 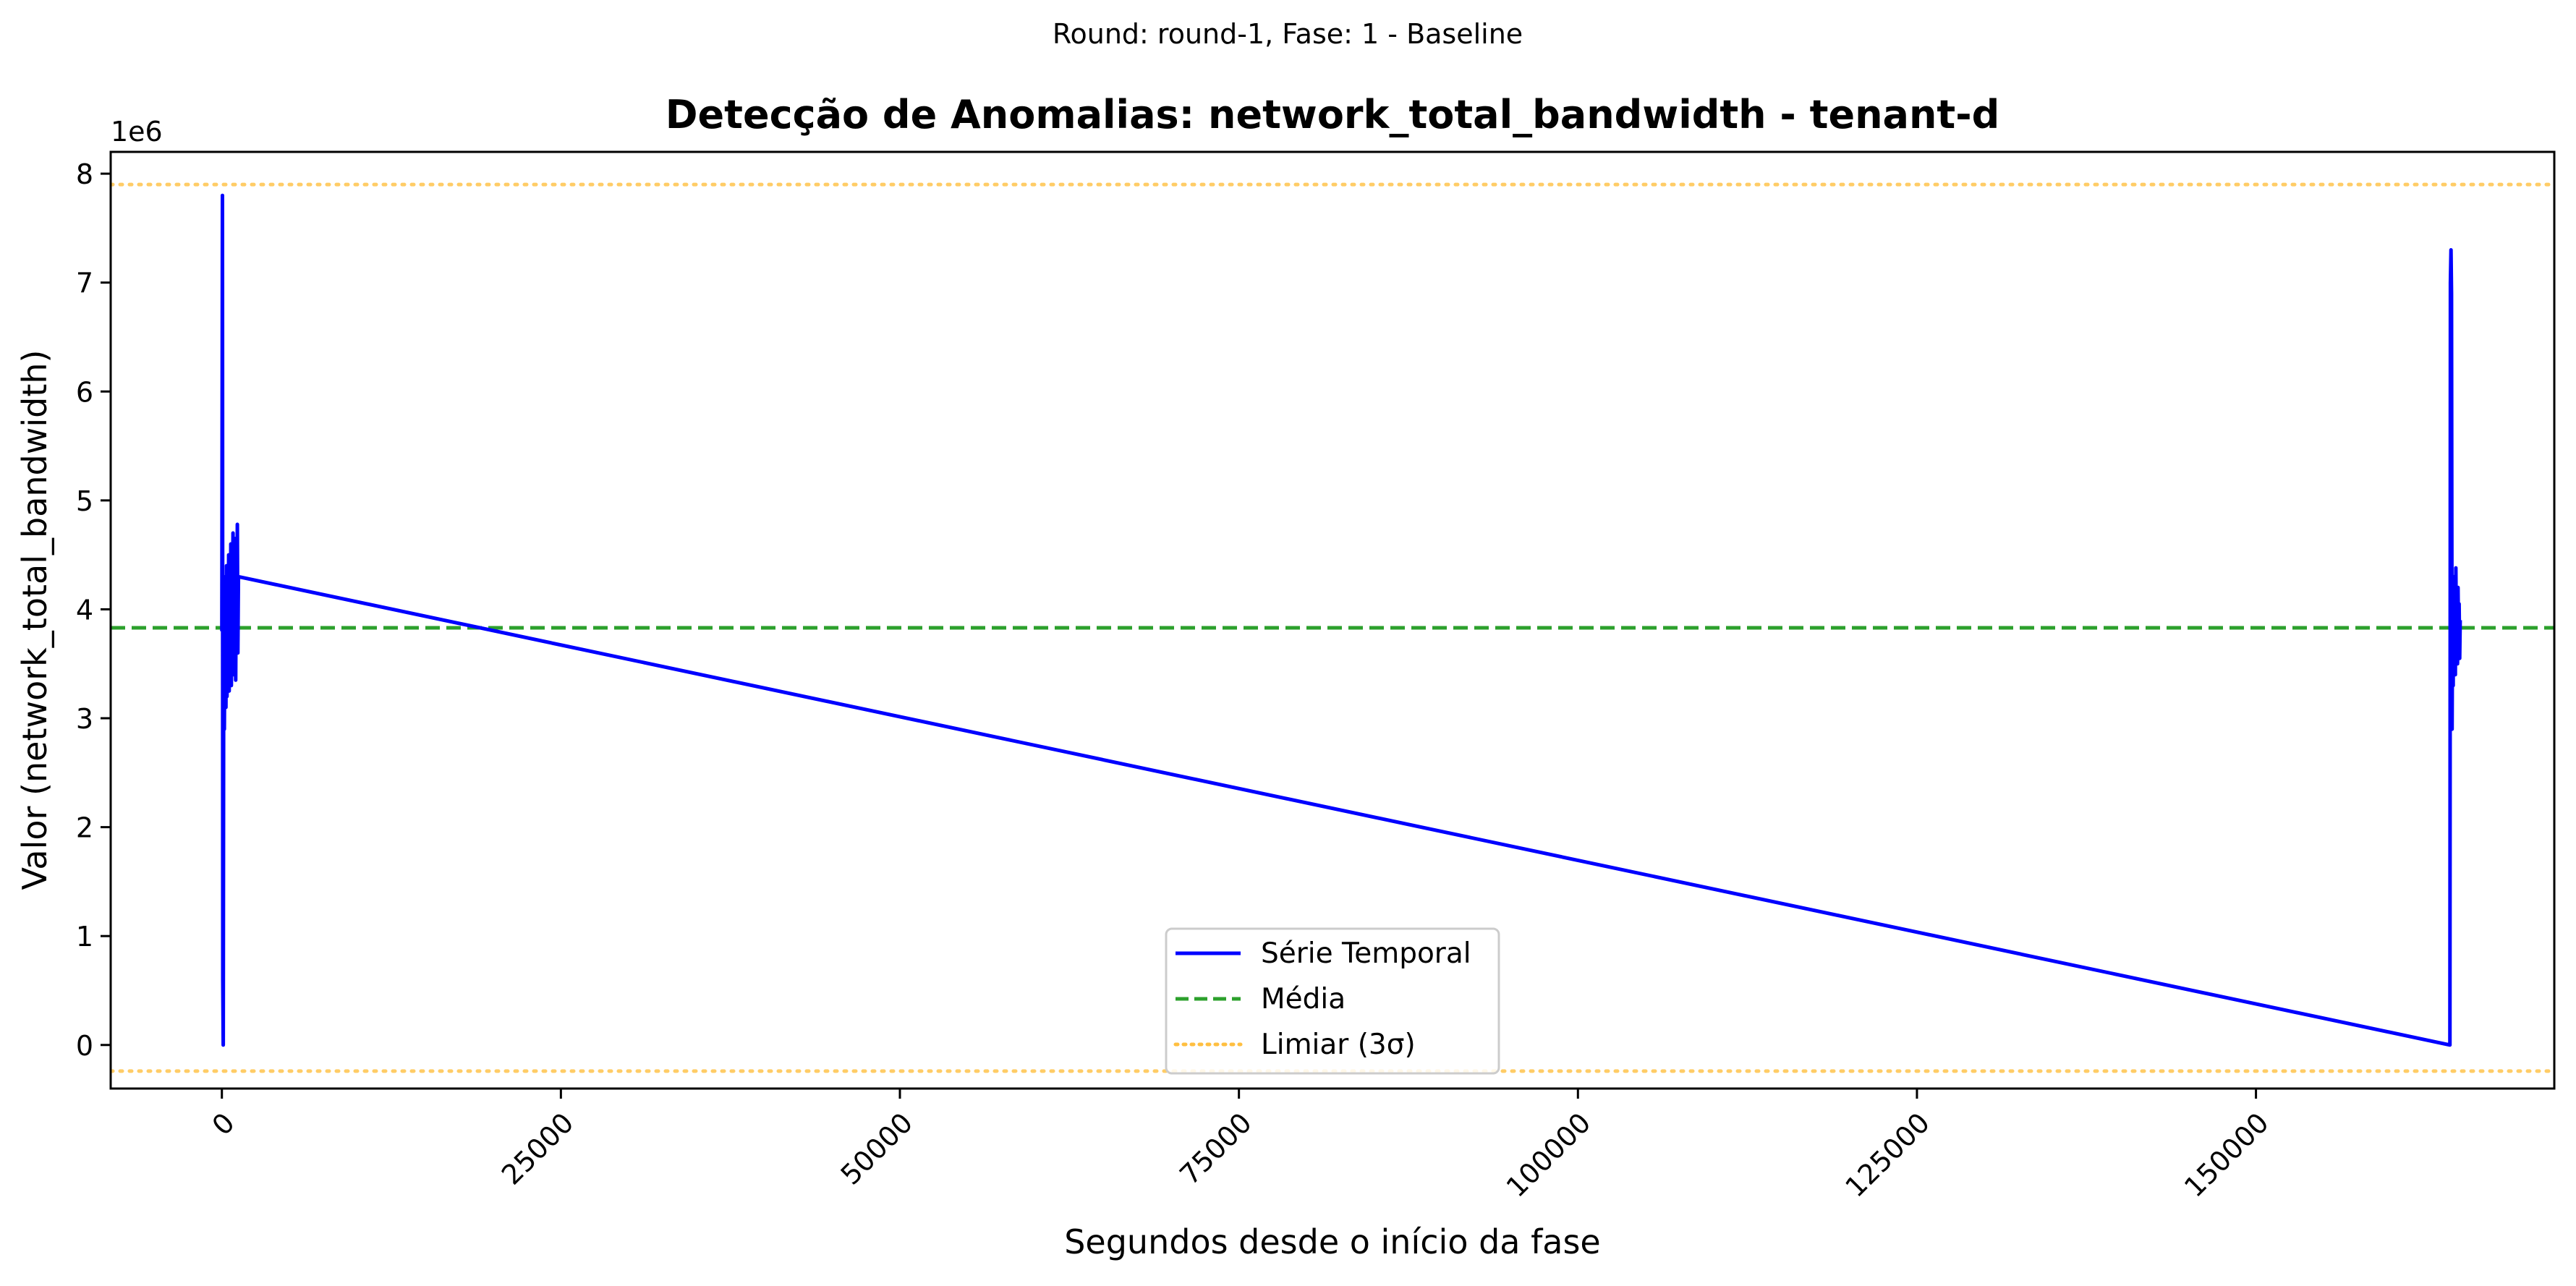 I want to click on x-axis-label: Segundos desde o início da fase, so click(x=1332, y=1241).